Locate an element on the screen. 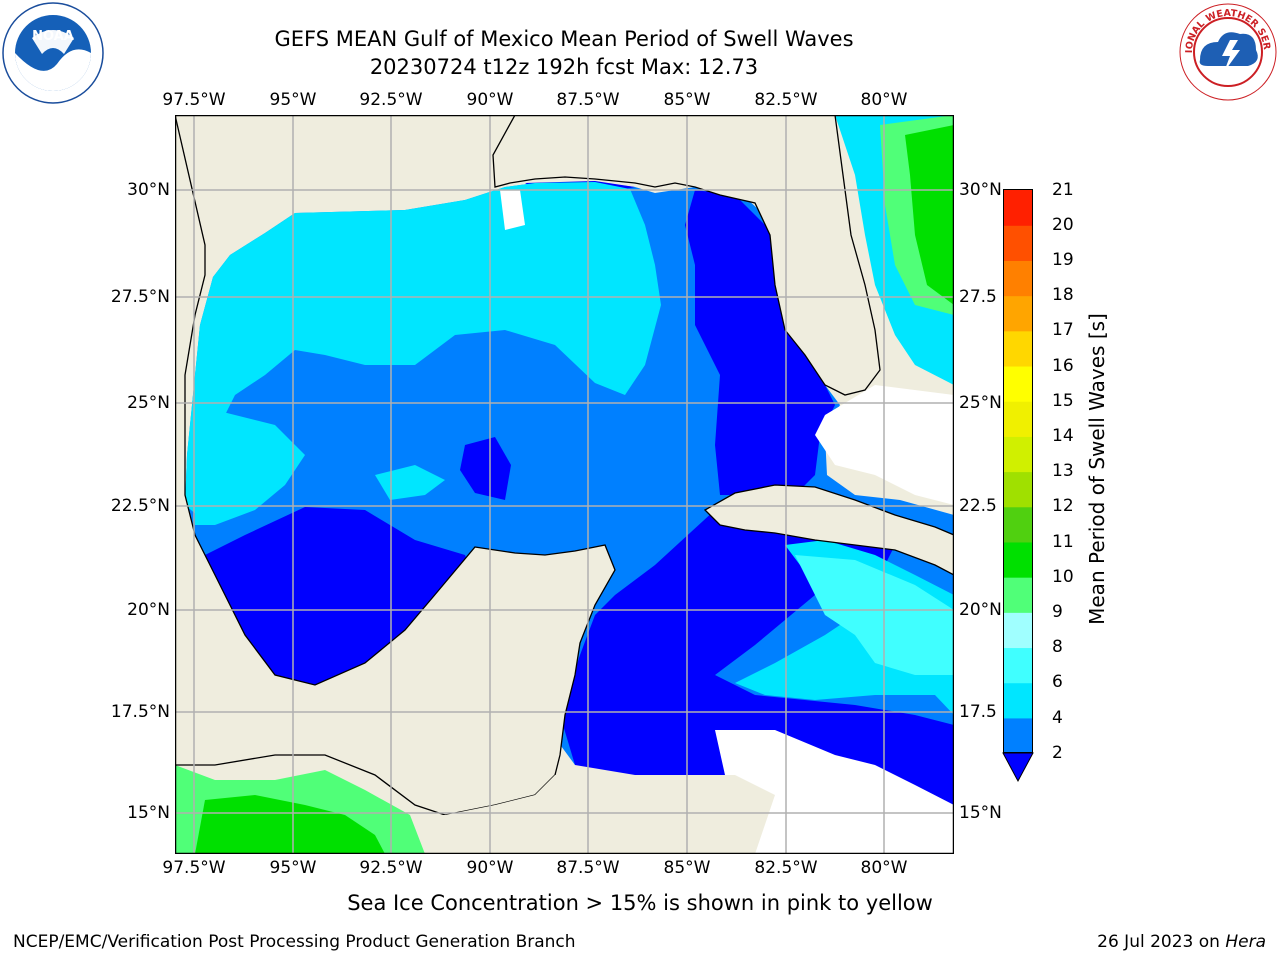 The image size is (1280, 960). footer-host: Hera is located at coordinates (1245, 942).